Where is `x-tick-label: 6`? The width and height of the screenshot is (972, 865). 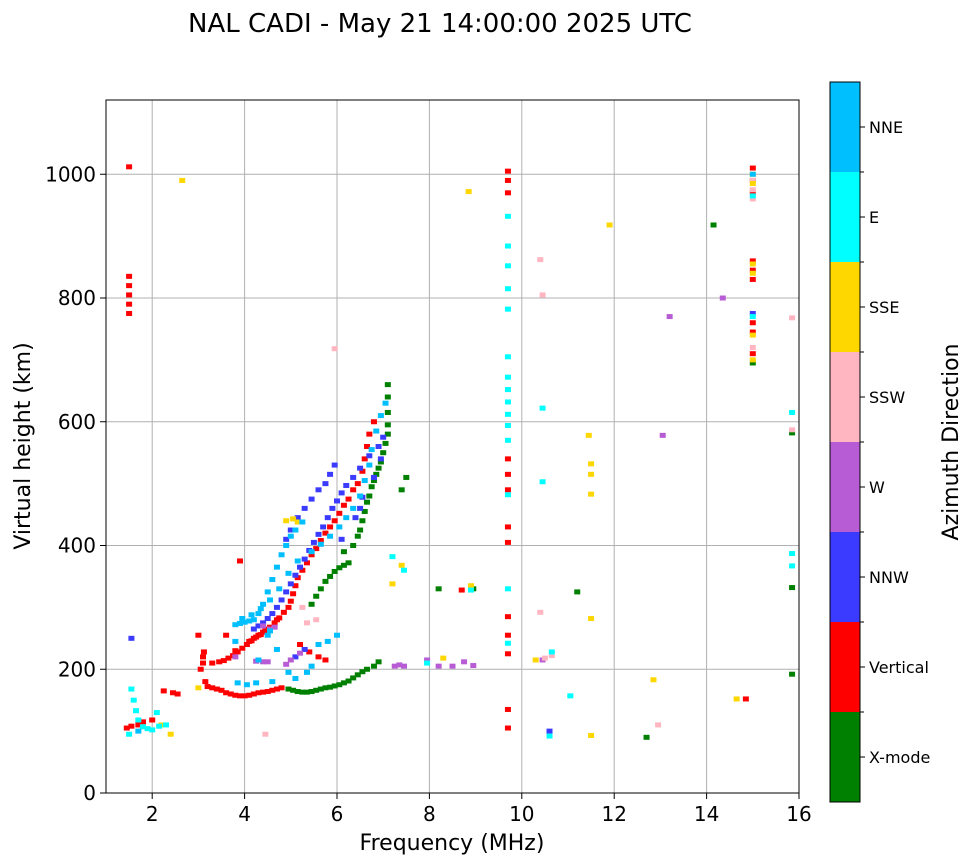
x-tick-label: 6 is located at coordinates (337, 814).